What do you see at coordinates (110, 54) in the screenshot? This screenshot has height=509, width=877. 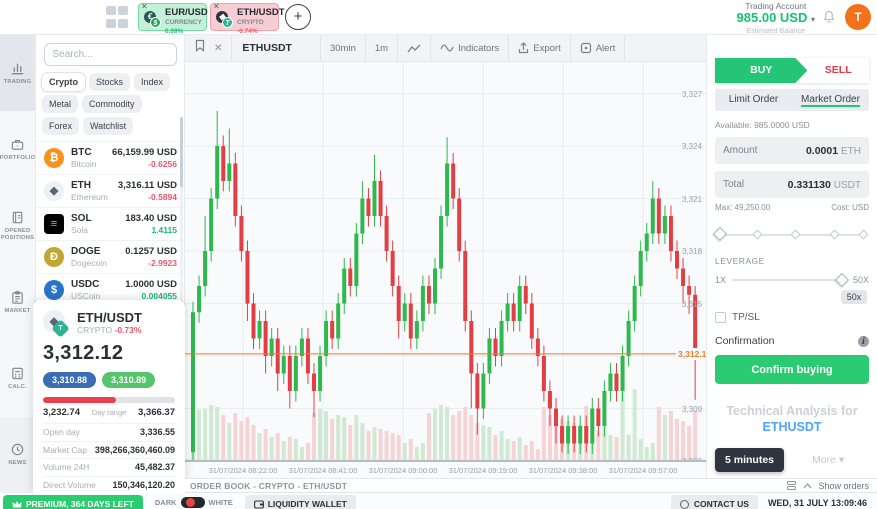 I see `search-input` at bounding box center [110, 54].